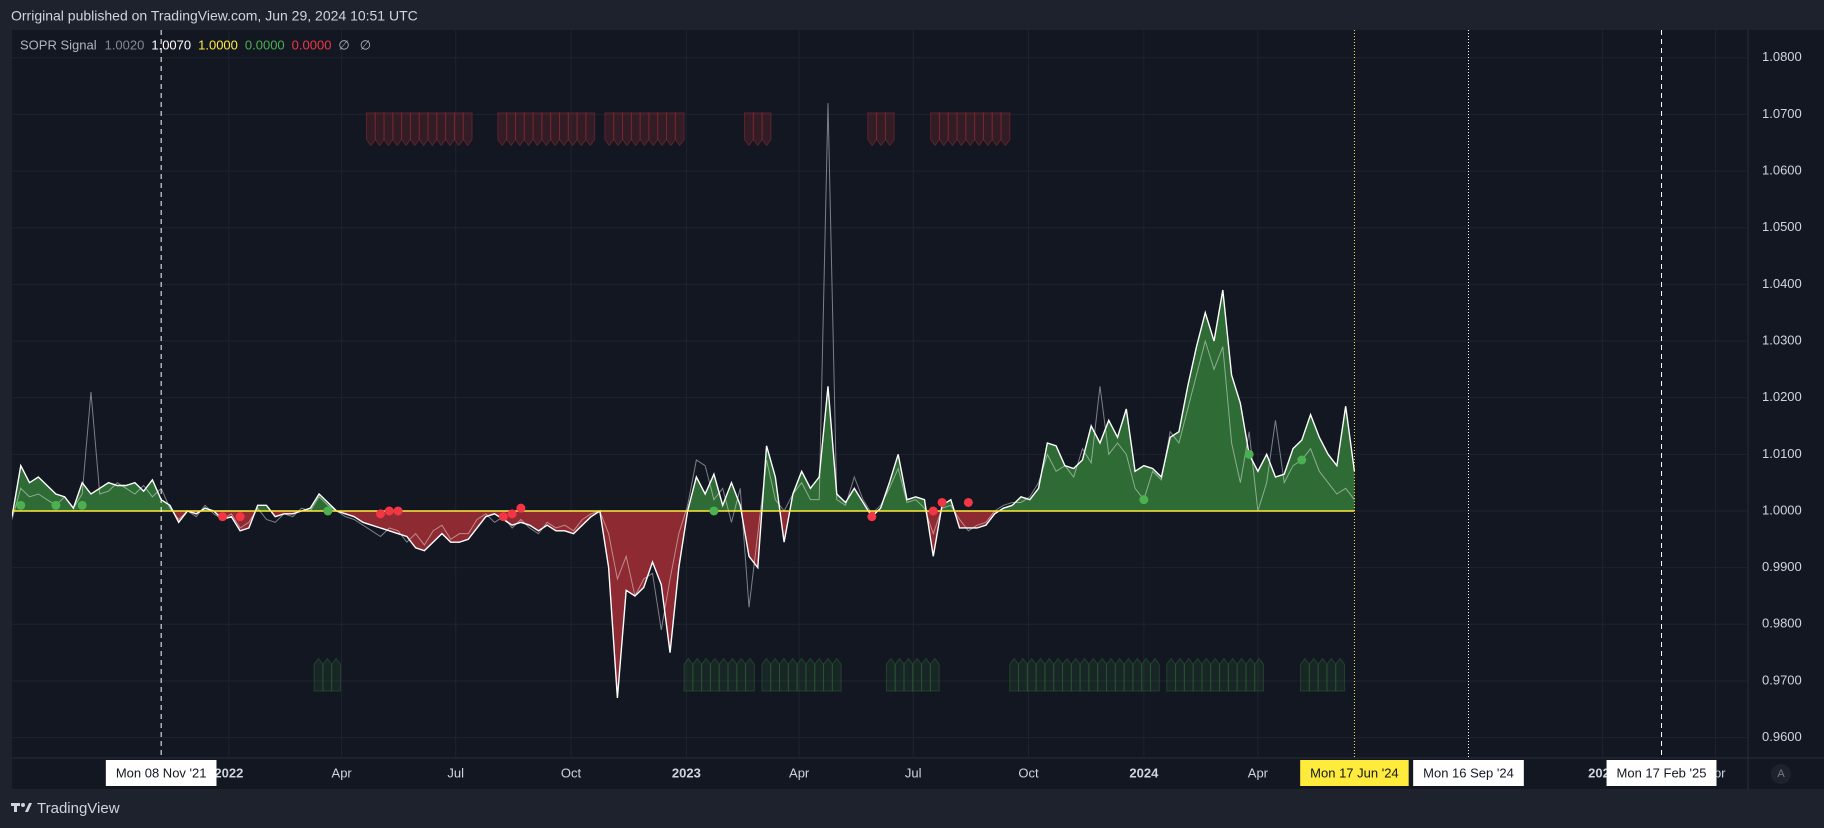 This screenshot has height=828, width=1824. What do you see at coordinates (78, 808) in the screenshot?
I see `footer-brand: TradingView` at bounding box center [78, 808].